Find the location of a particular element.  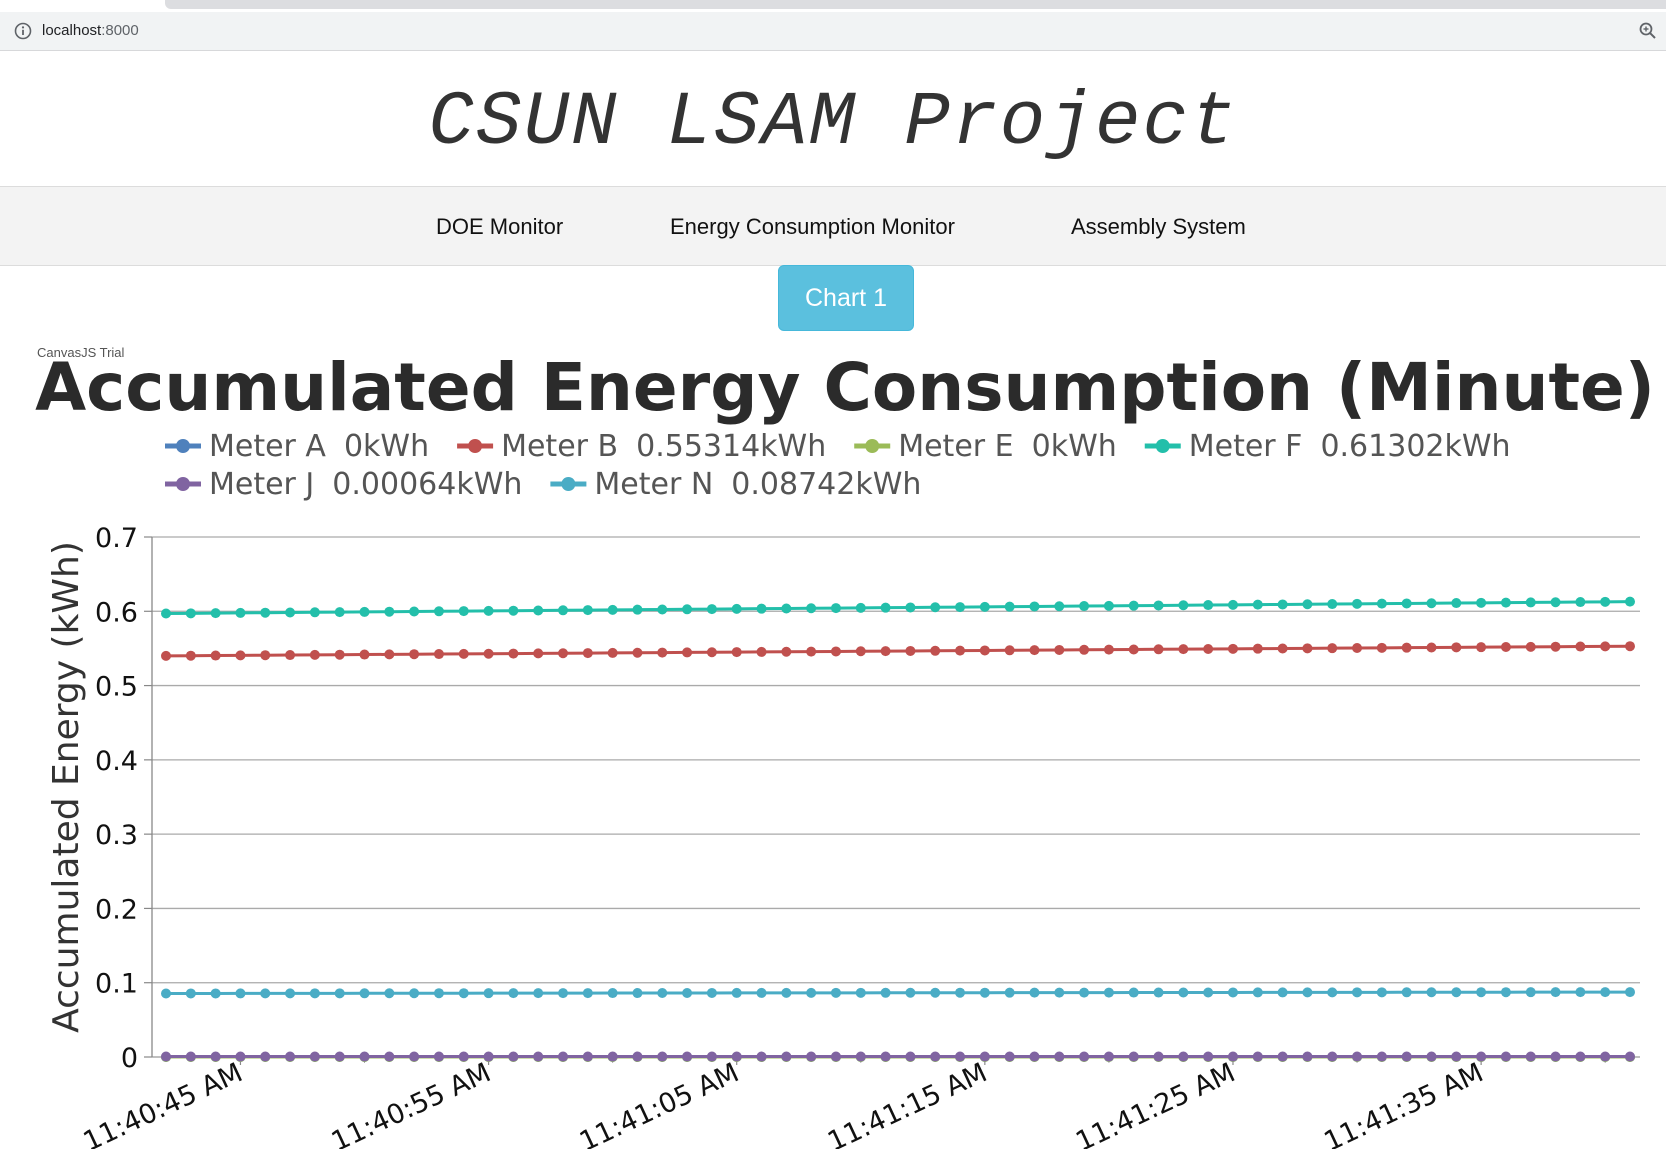

legend-item-meter-f: Meter F 0.61302kWh is located at coordinates (1327, 446).